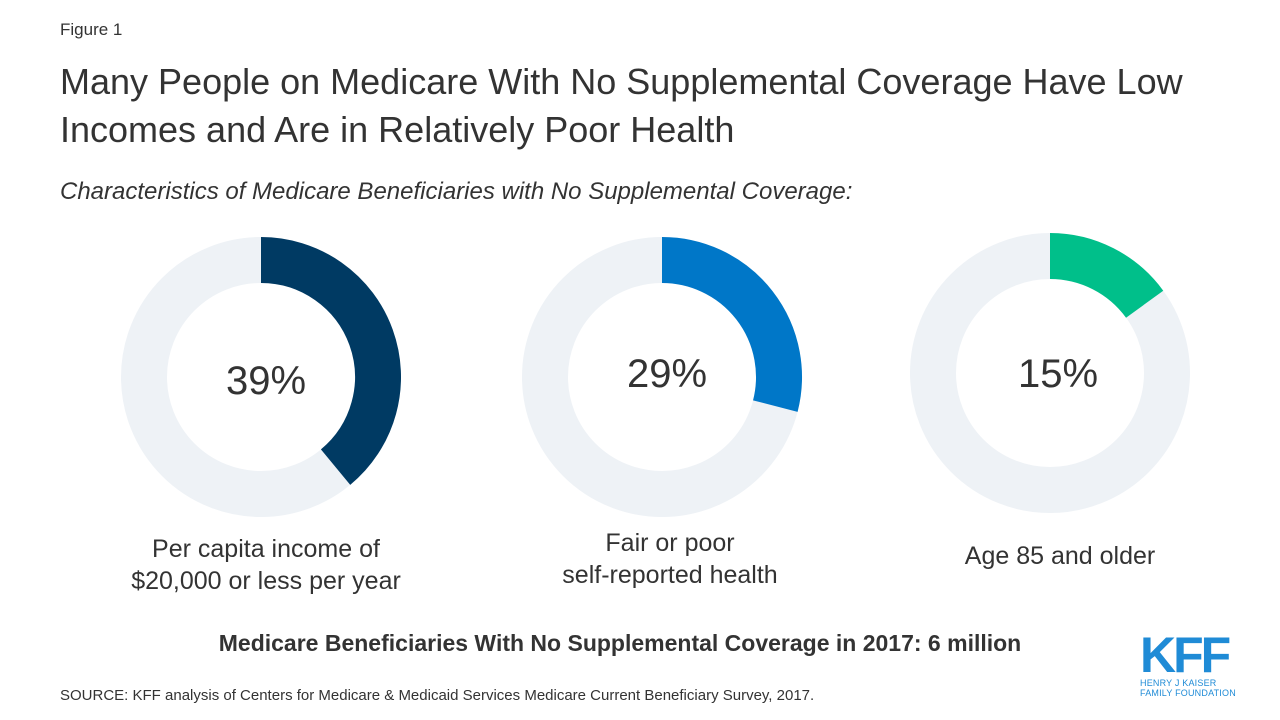 The height and width of the screenshot is (720, 1280). Describe the element at coordinates (670, 575) in the screenshot. I see `caption-health-line2: self-reported health` at that location.